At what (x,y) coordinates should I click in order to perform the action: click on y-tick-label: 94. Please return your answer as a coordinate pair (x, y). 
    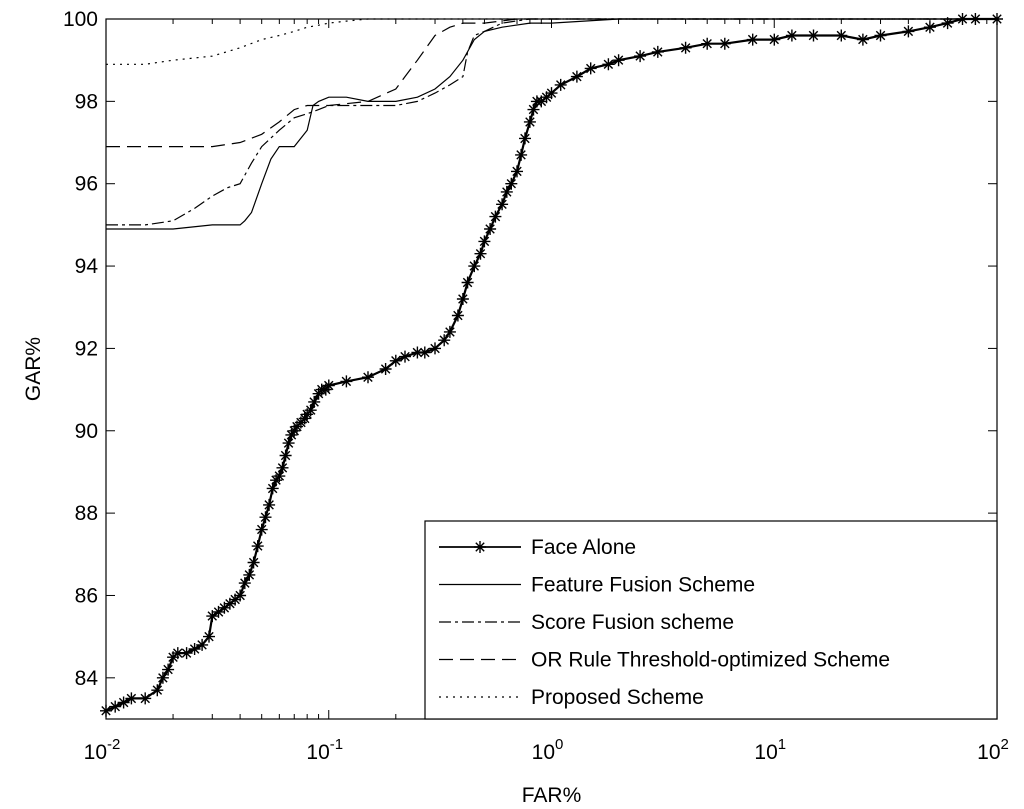
    Looking at the image, I should click on (87, 266).